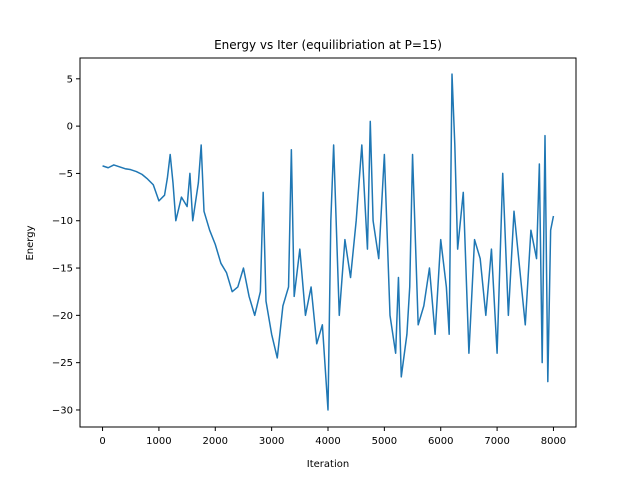 The height and width of the screenshot is (480, 640). Describe the element at coordinates (158, 441) in the screenshot. I see `x-tick-label: 1000` at that location.